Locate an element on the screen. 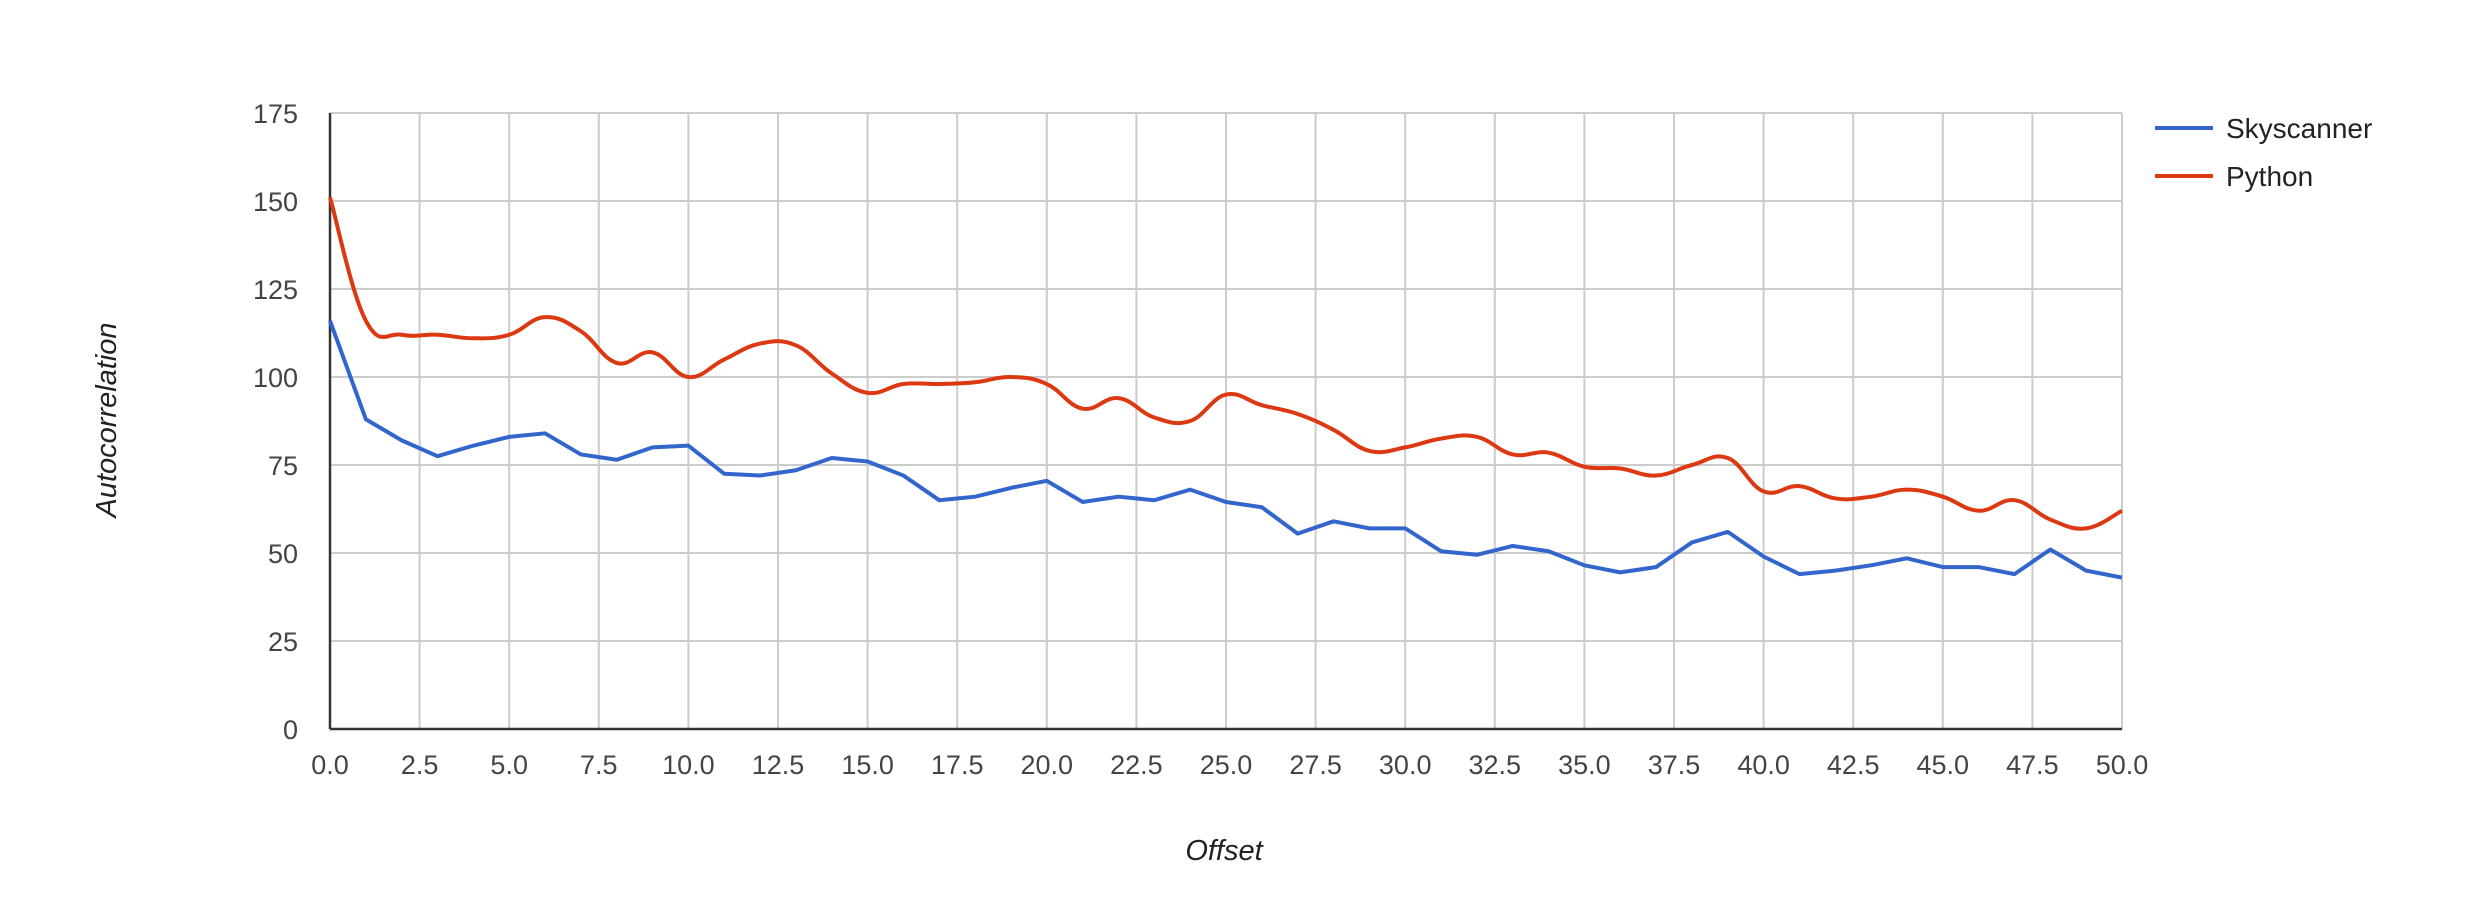 The height and width of the screenshot is (901, 2468). y-tick-label: 100 is located at coordinates (275, 378).